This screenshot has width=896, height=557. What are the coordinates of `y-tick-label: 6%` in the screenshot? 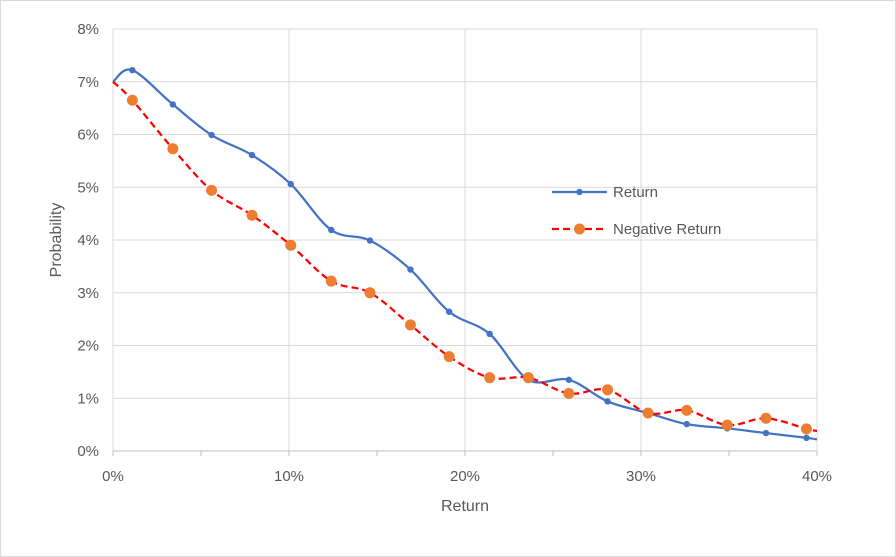 It's located at (88, 135).